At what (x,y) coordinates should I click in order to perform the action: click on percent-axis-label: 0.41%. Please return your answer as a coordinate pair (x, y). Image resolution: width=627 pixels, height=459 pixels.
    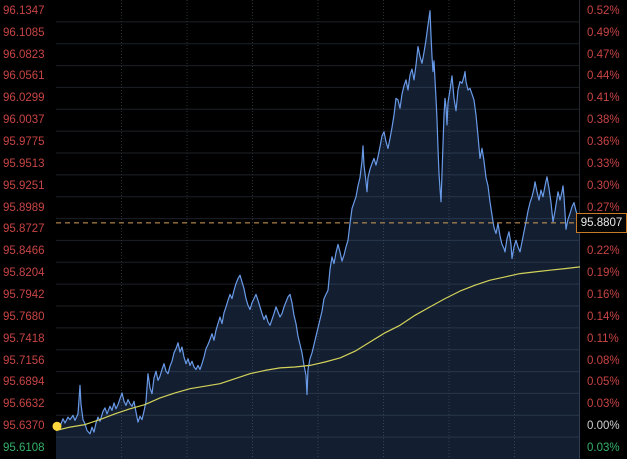
    Looking at the image, I should click on (603, 98).